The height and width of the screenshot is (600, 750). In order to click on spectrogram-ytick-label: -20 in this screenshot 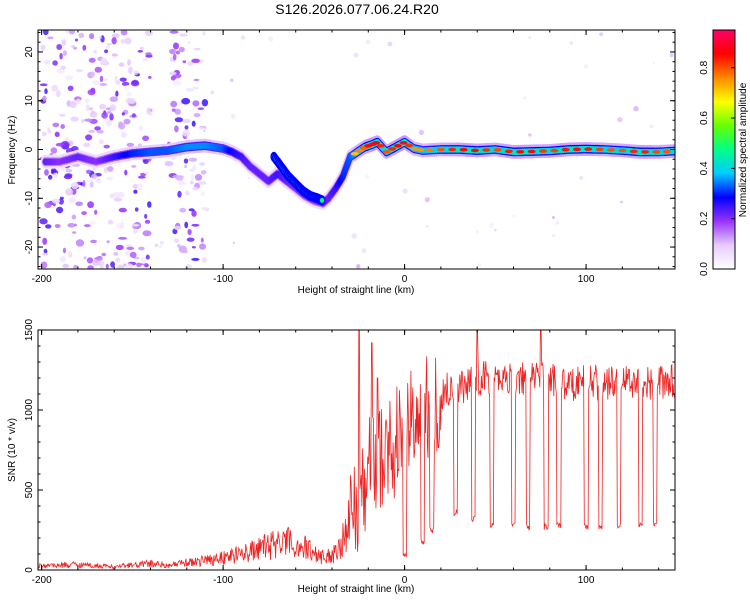, I will do `click(29, 246)`.